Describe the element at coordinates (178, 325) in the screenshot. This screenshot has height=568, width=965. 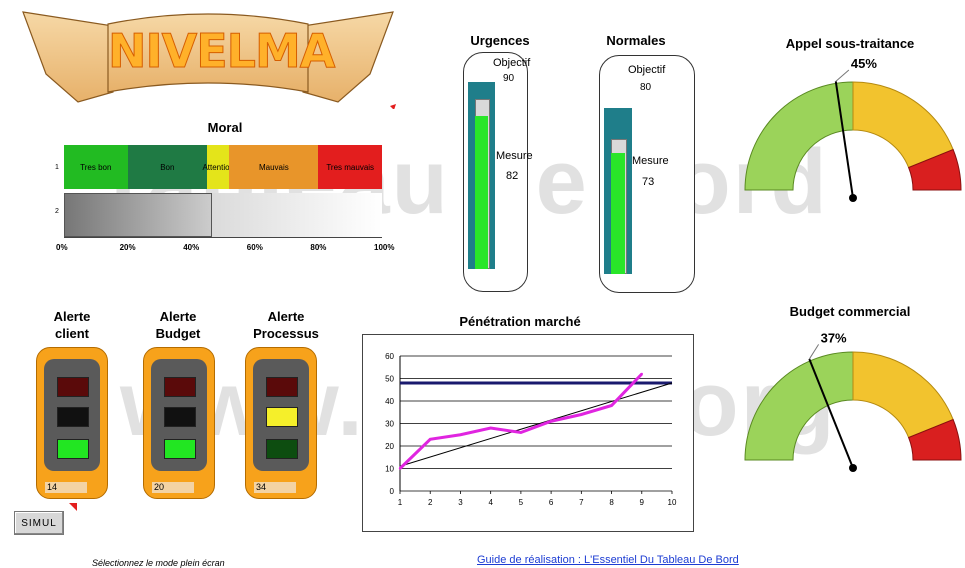
I see `alert-title: Alerte Budget` at that location.